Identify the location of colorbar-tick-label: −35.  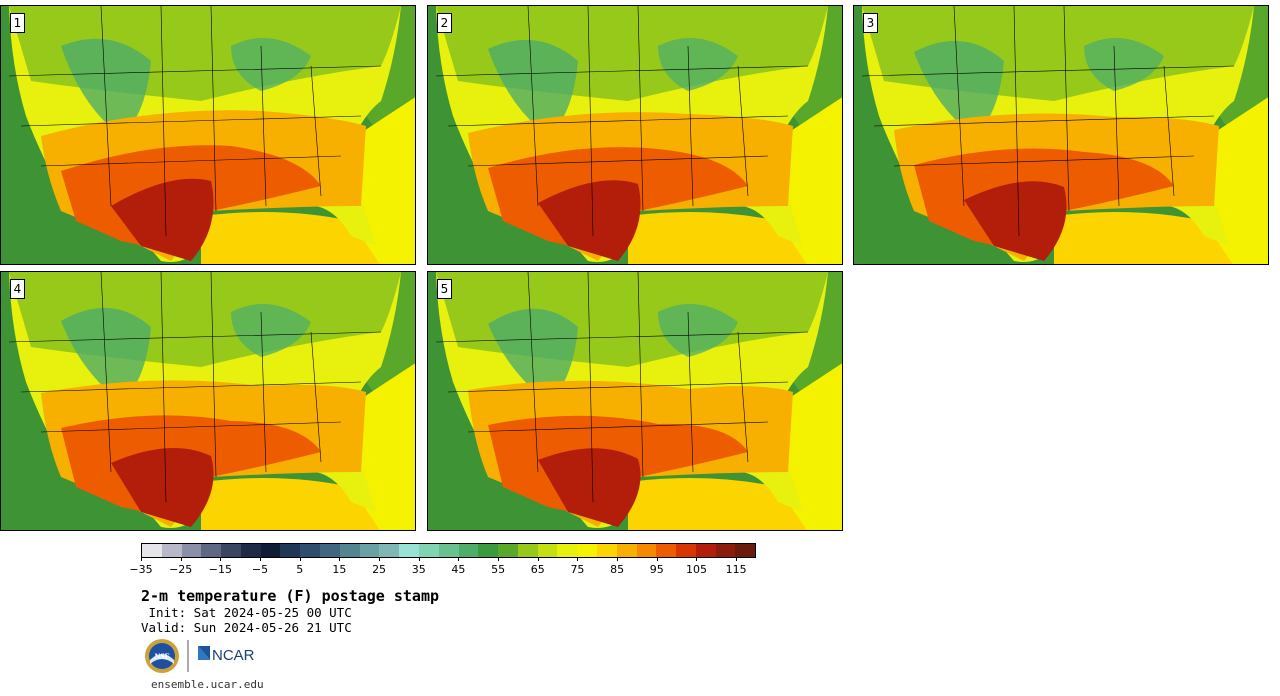
(141, 569).